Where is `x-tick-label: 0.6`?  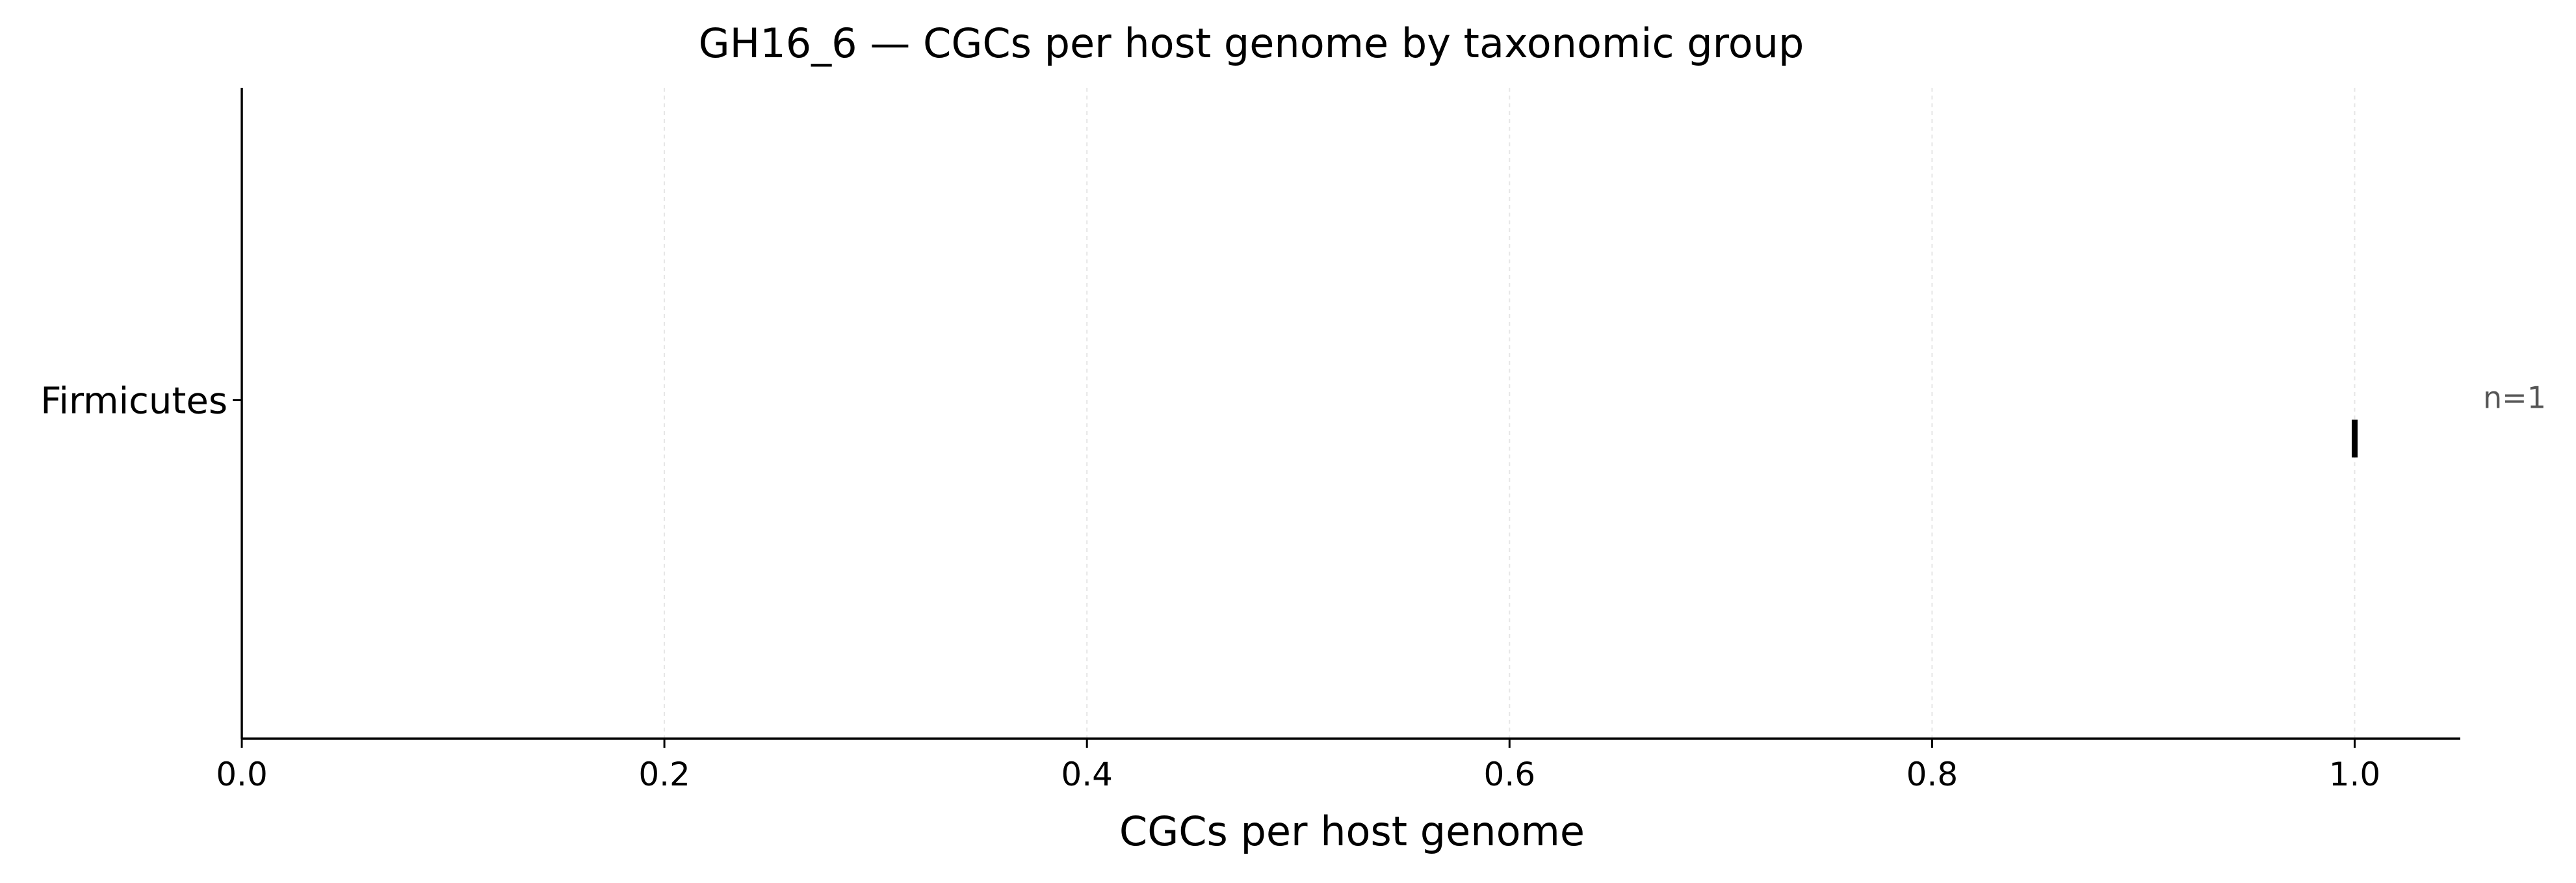
x-tick-label: 0.6 is located at coordinates (1510, 774).